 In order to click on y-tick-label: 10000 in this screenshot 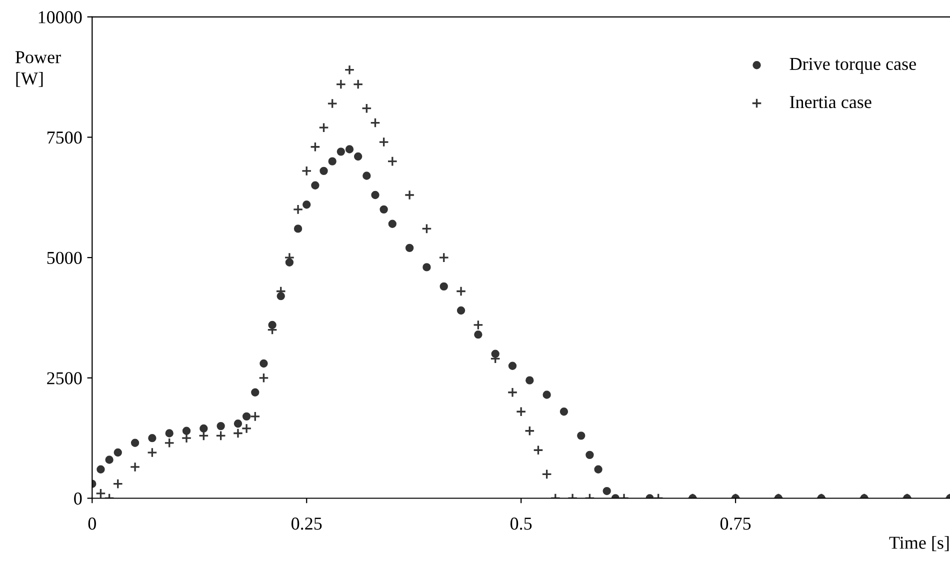, I will do `click(60, 17)`.